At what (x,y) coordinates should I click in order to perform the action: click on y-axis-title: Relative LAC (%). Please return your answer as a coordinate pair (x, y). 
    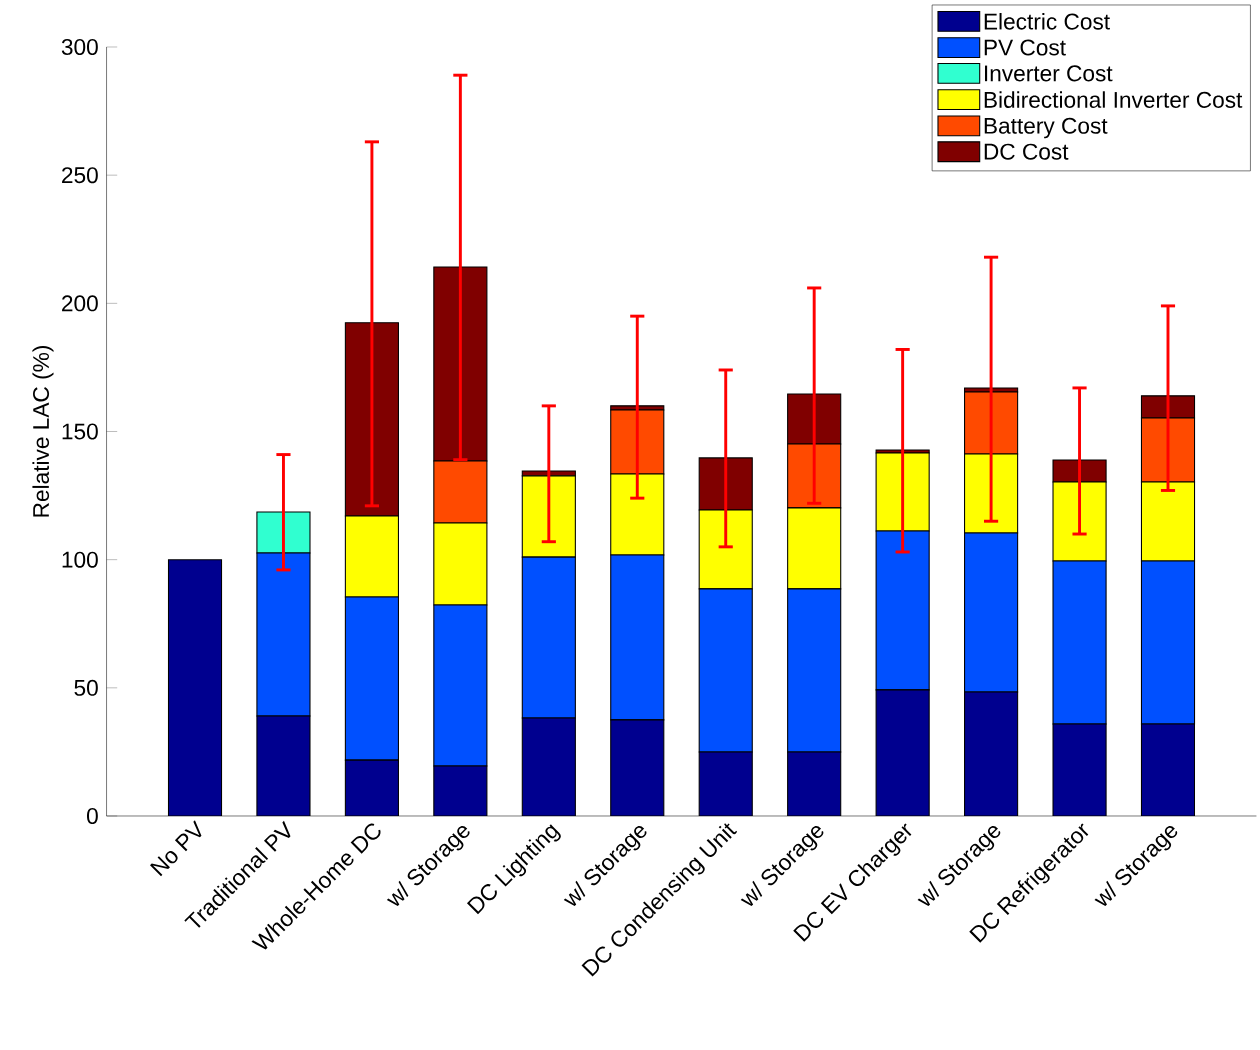
    Looking at the image, I should click on (43, 431).